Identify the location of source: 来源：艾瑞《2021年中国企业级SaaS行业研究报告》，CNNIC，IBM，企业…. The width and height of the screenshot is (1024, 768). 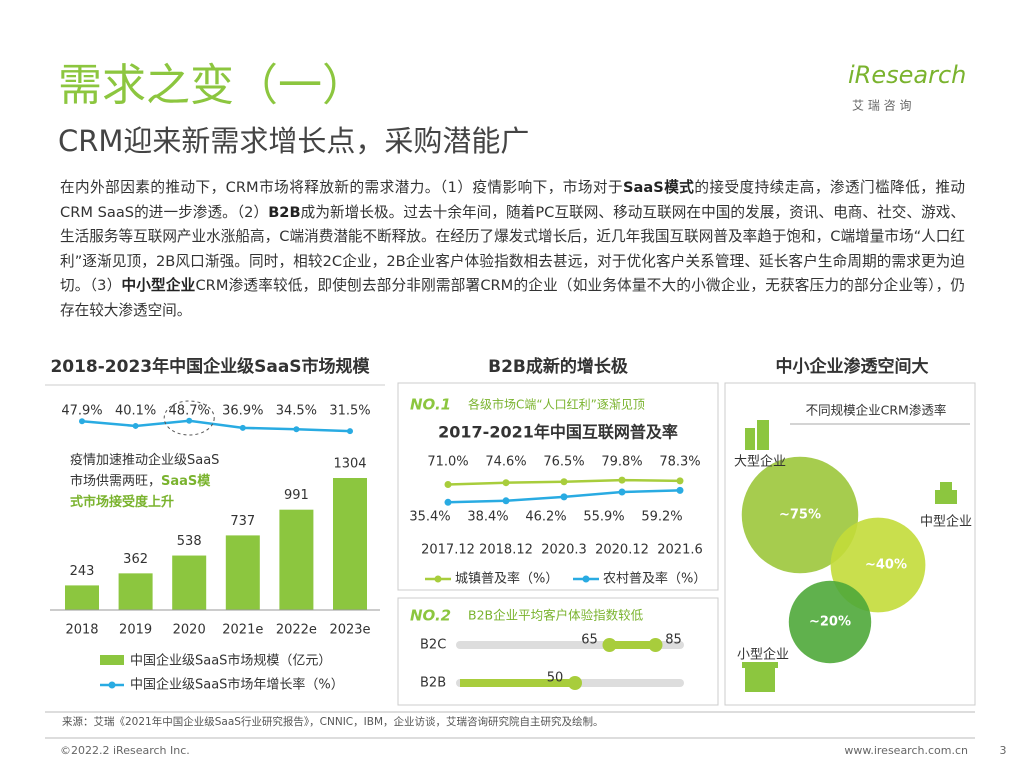
(333, 721).